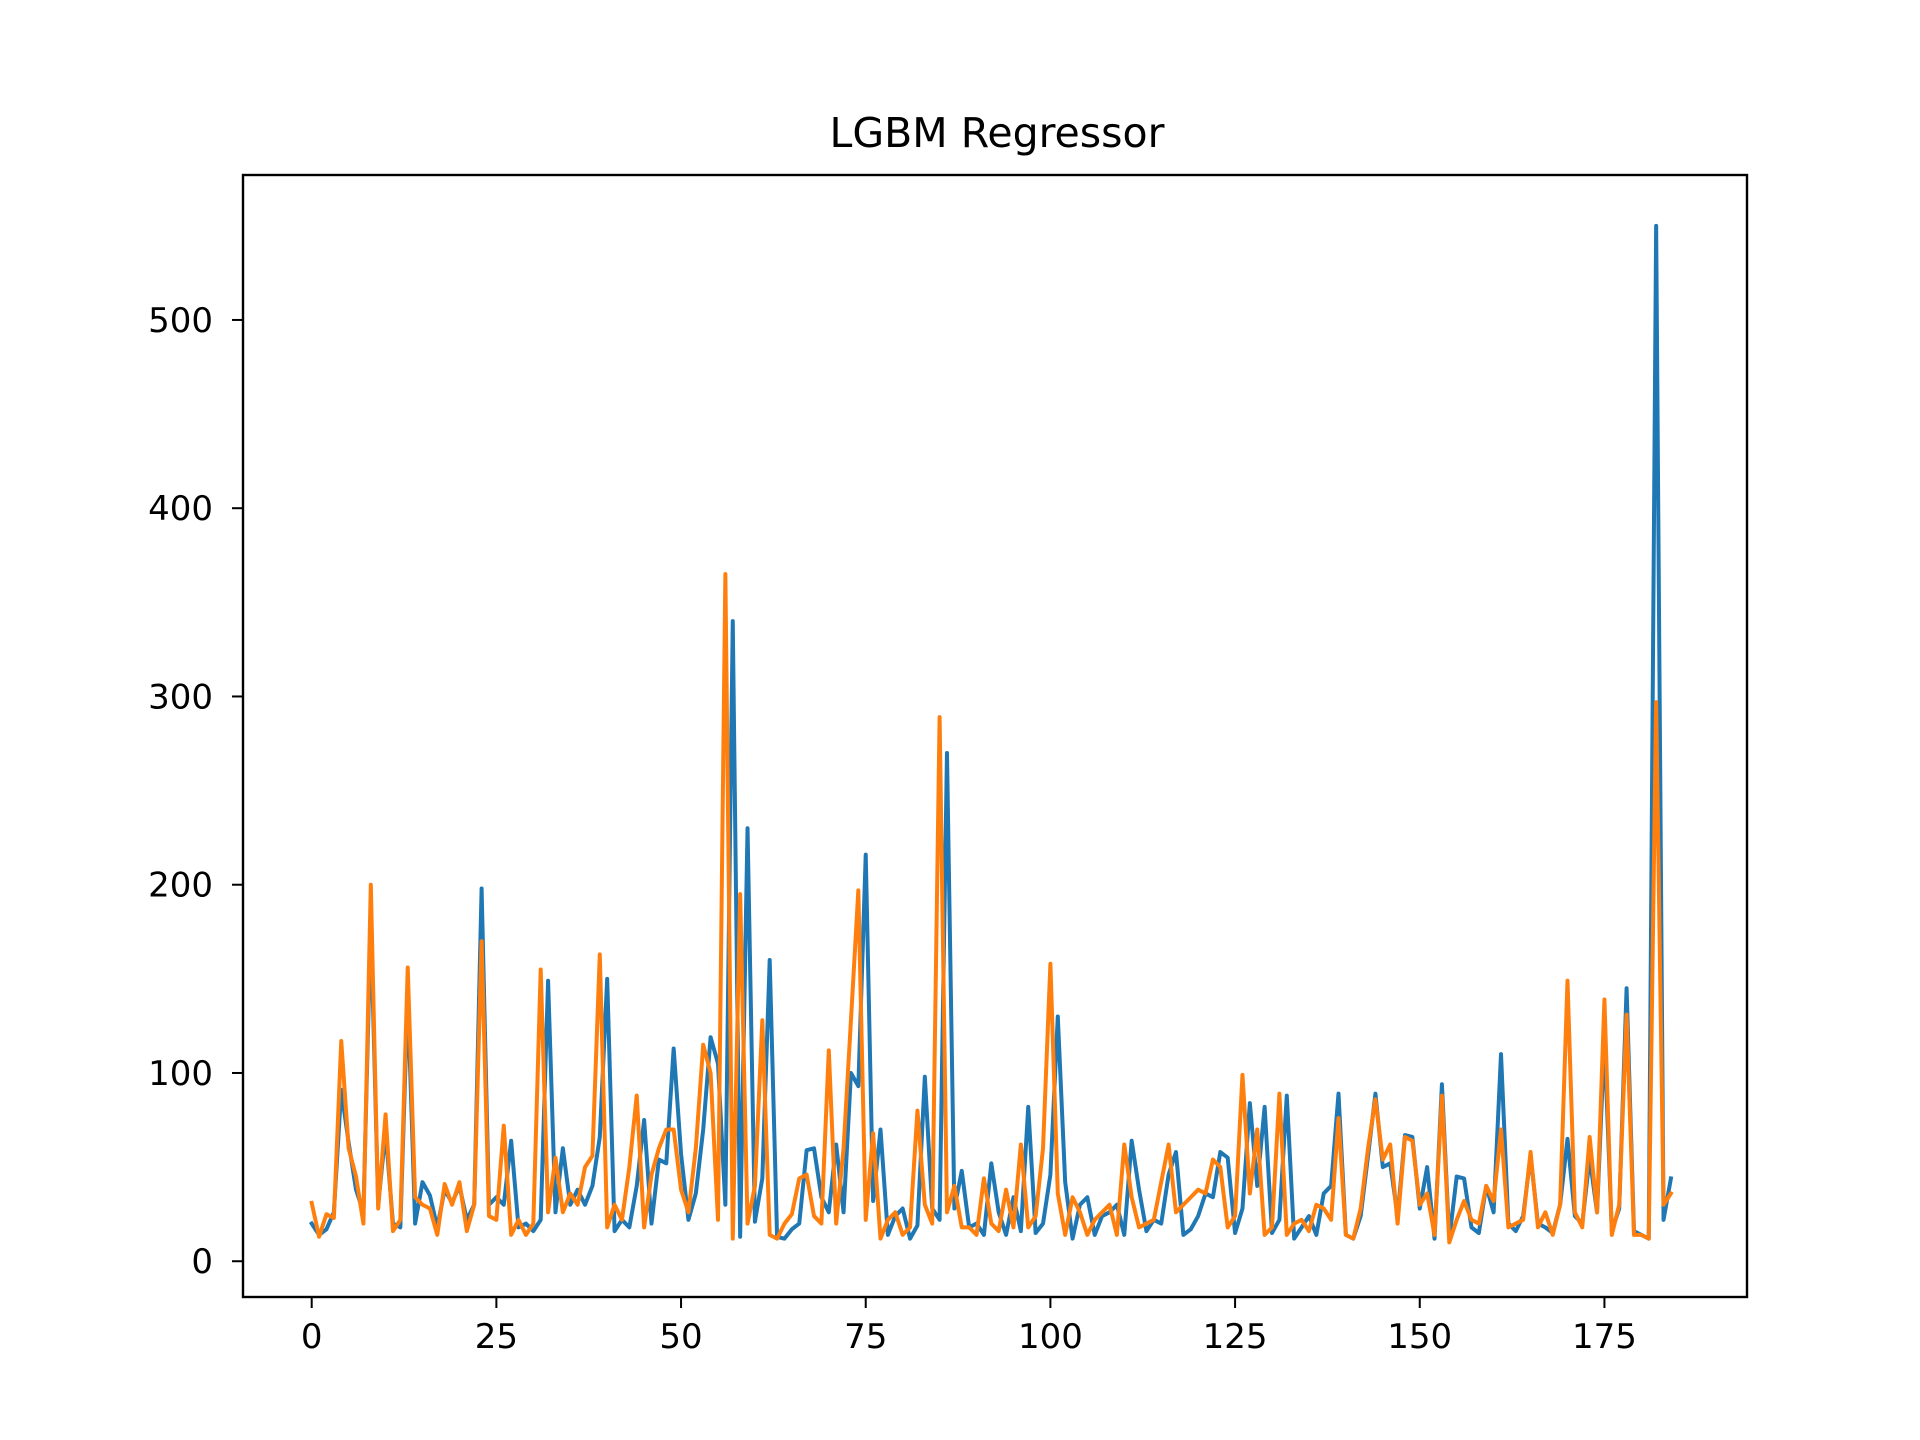 The height and width of the screenshot is (1440, 1920). Describe the element at coordinates (1419, 1337) in the screenshot. I see `x-tick-label: 150` at that location.